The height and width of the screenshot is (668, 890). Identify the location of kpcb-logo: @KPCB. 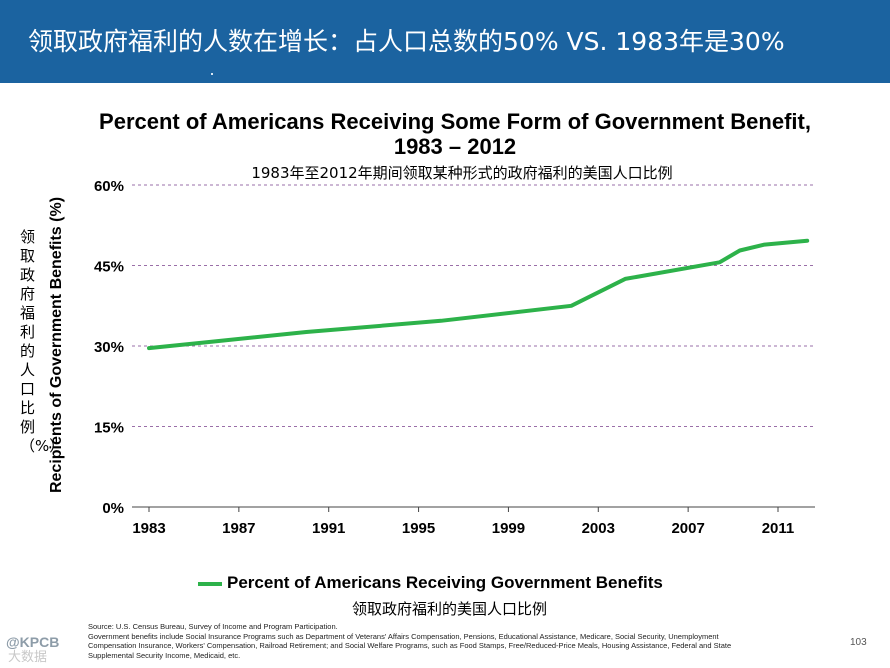
(33, 642).